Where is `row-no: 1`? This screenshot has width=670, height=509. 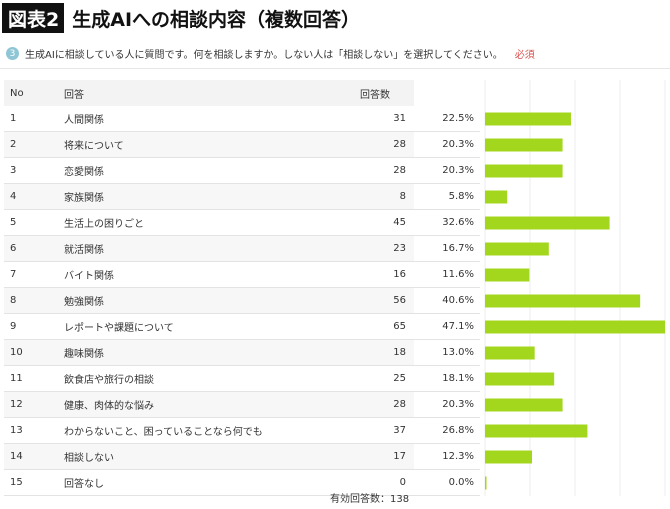 row-no: 1 is located at coordinates (13, 118).